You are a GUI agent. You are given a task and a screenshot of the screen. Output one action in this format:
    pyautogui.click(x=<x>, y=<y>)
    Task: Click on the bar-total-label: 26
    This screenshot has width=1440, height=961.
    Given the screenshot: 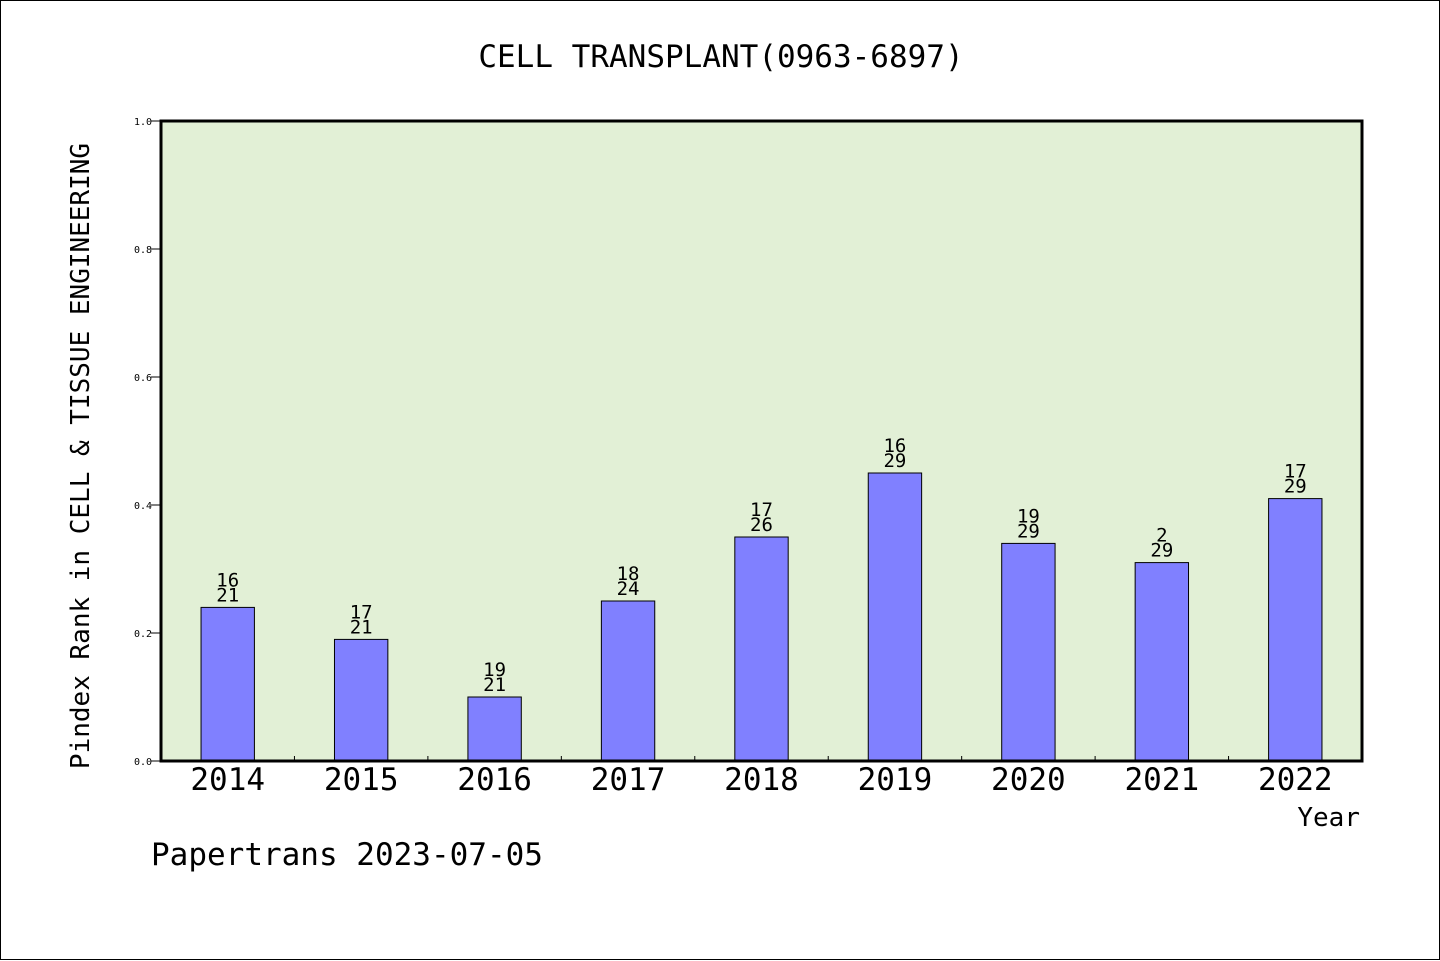 What is the action you would take?
    pyautogui.click(x=761, y=525)
    